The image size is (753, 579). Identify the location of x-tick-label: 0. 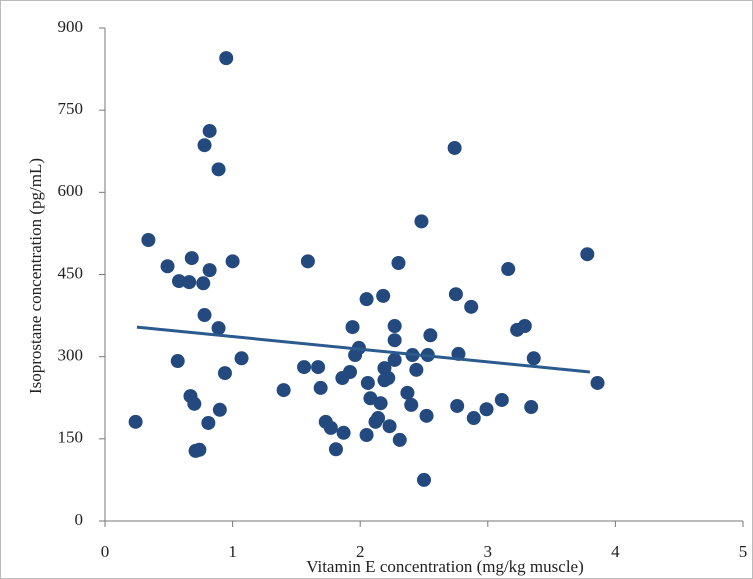
(105, 551).